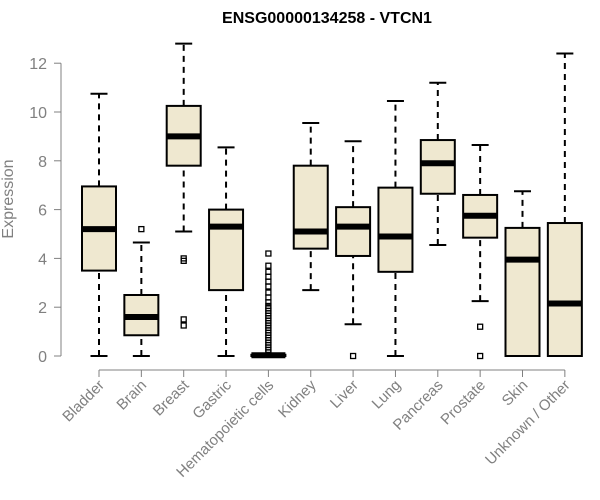 This screenshot has height=500, width=600. I want to click on x-tick-label: Skin, so click(515, 393).